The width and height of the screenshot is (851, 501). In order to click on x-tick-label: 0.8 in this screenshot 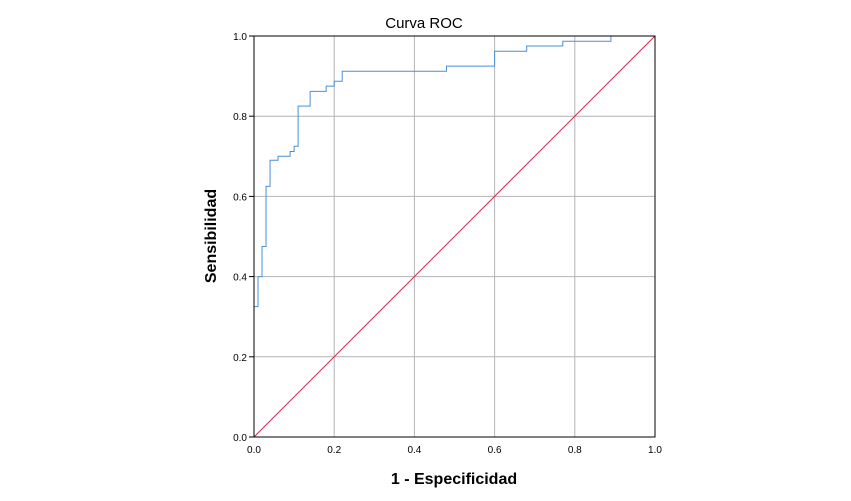, I will do `click(575, 450)`.